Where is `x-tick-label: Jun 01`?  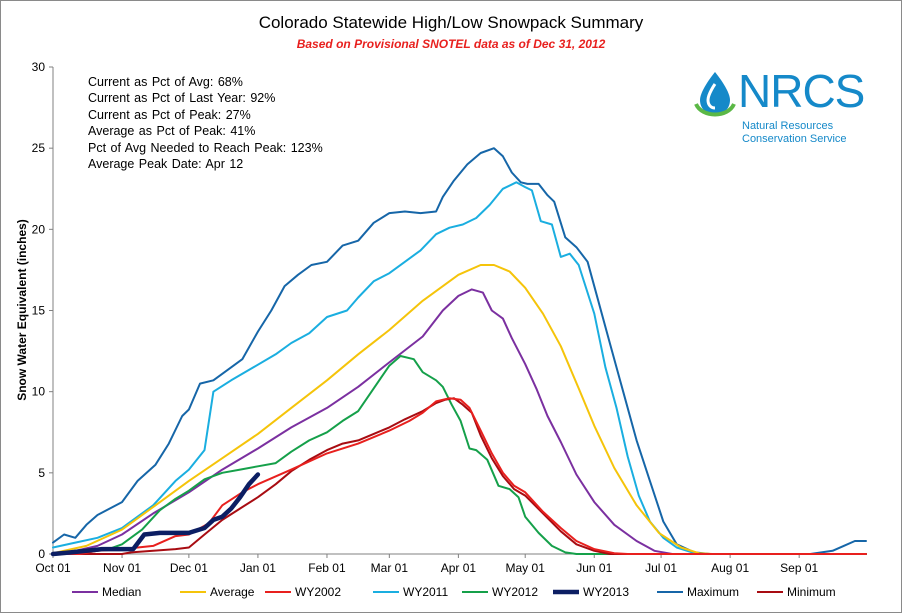
x-tick-label: Jun 01 is located at coordinates (594, 568).